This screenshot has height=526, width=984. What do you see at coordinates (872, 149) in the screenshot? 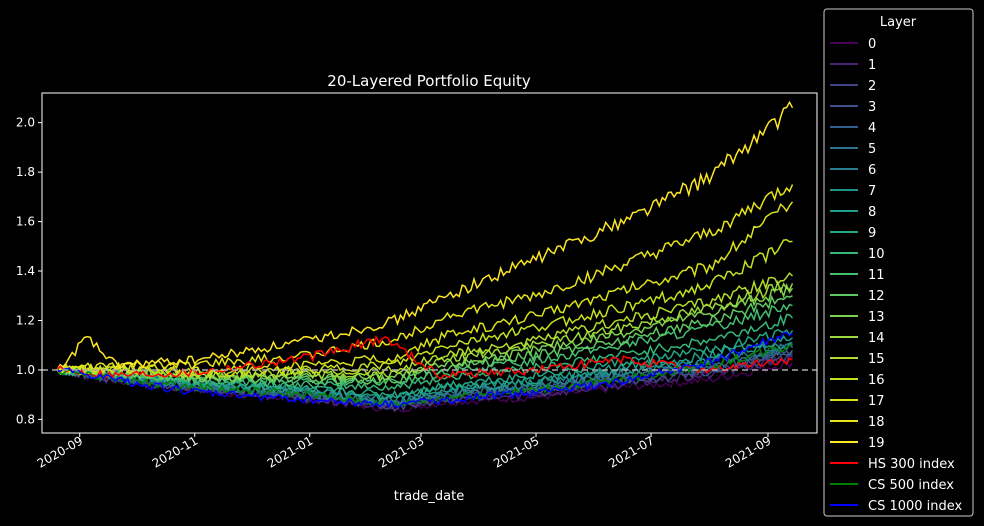
I see `legend-label: 5` at bounding box center [872, 149].